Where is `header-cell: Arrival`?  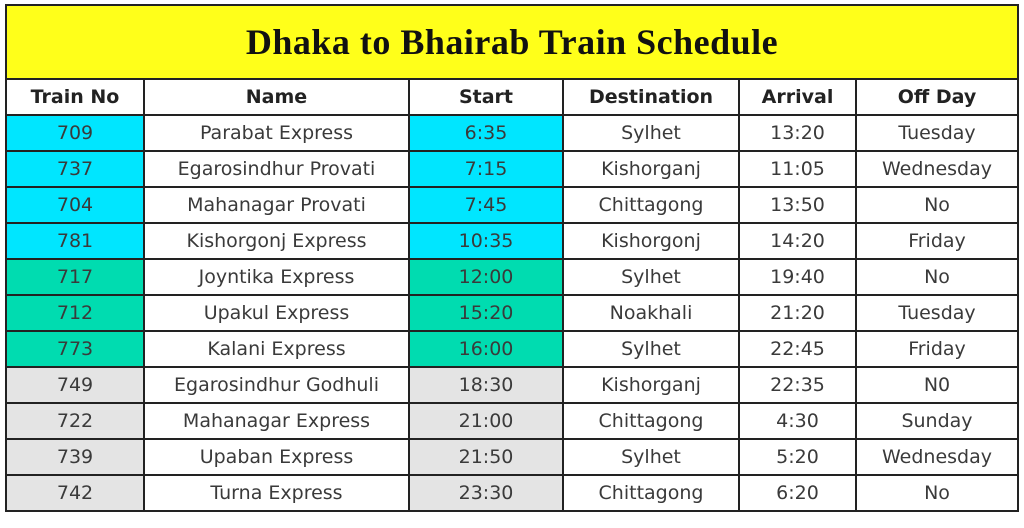 header-cell: Arrival is located at coordinates (797, 97).